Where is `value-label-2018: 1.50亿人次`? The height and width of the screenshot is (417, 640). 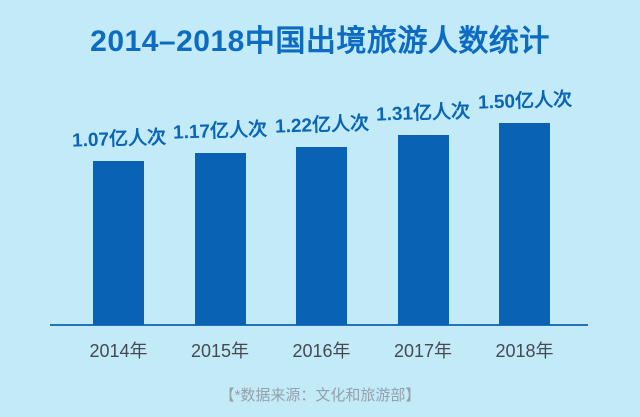 value-label-2018: 1.50亿人次 is located at coordinates (524, 101).